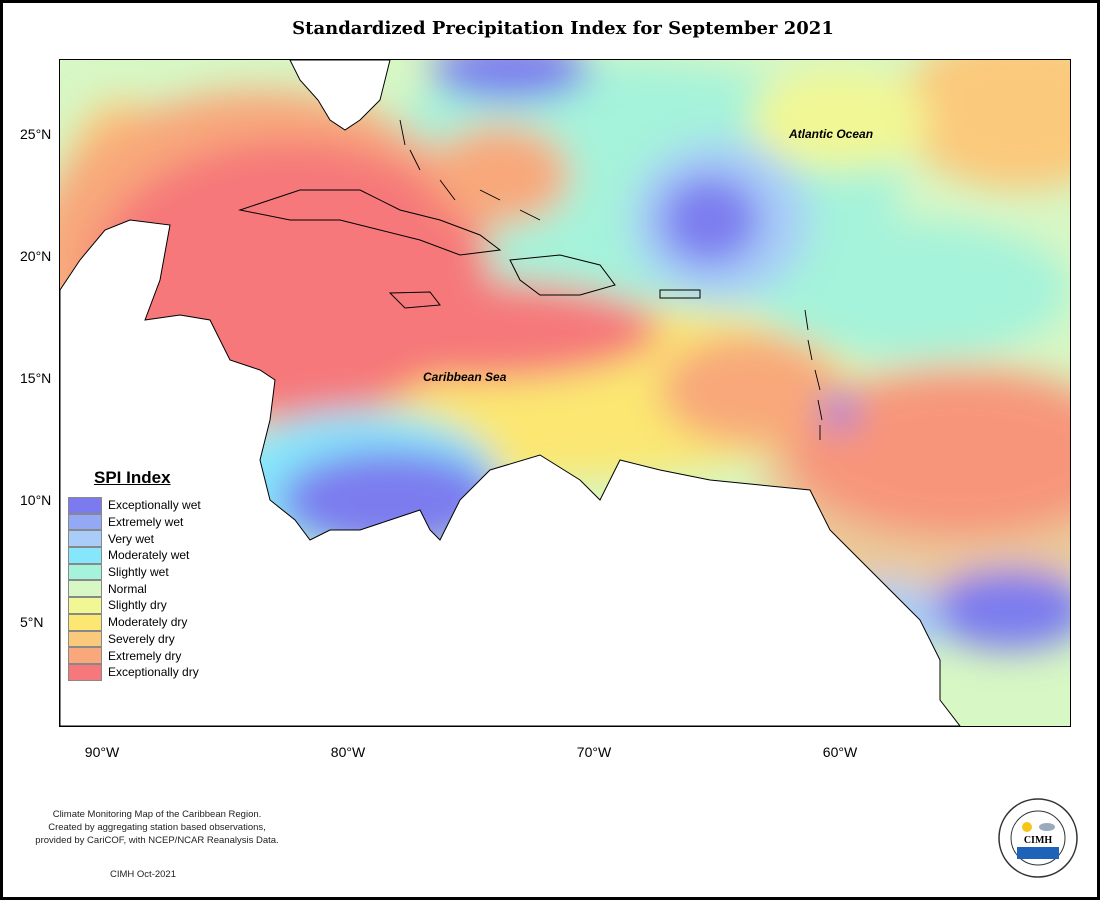 This screenshot has height=900, width=1100. What do you see at coordinates (594, 752) in the screenshot?
I see `x-label-70w: 70°W` at bounding box center [594, 752].